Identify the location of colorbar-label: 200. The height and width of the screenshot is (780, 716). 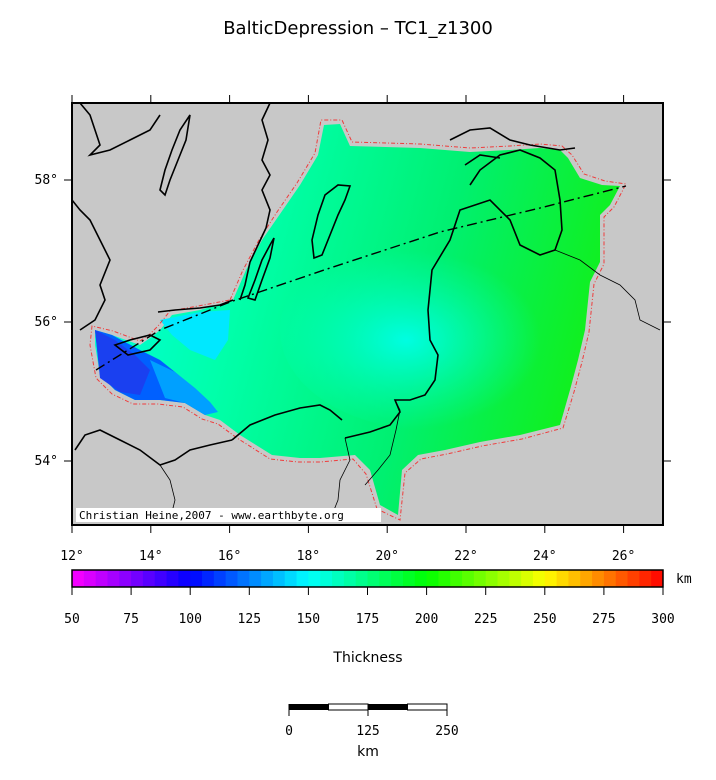
(426, 619).